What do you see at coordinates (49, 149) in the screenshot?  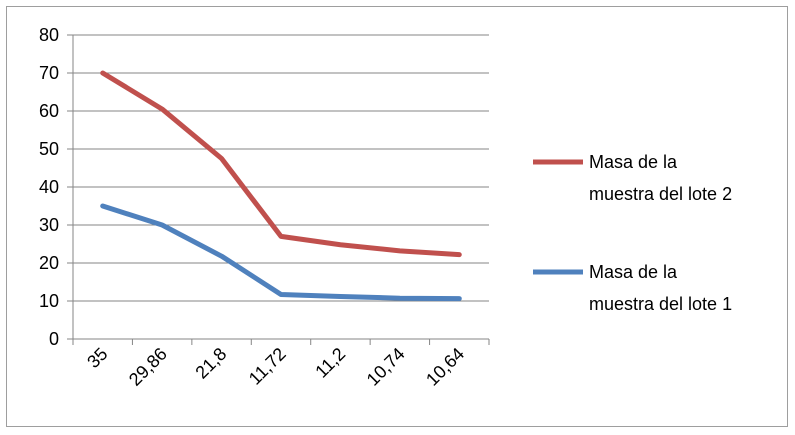 I see `y-tick-label: 50` at bounding box center [49, 149].